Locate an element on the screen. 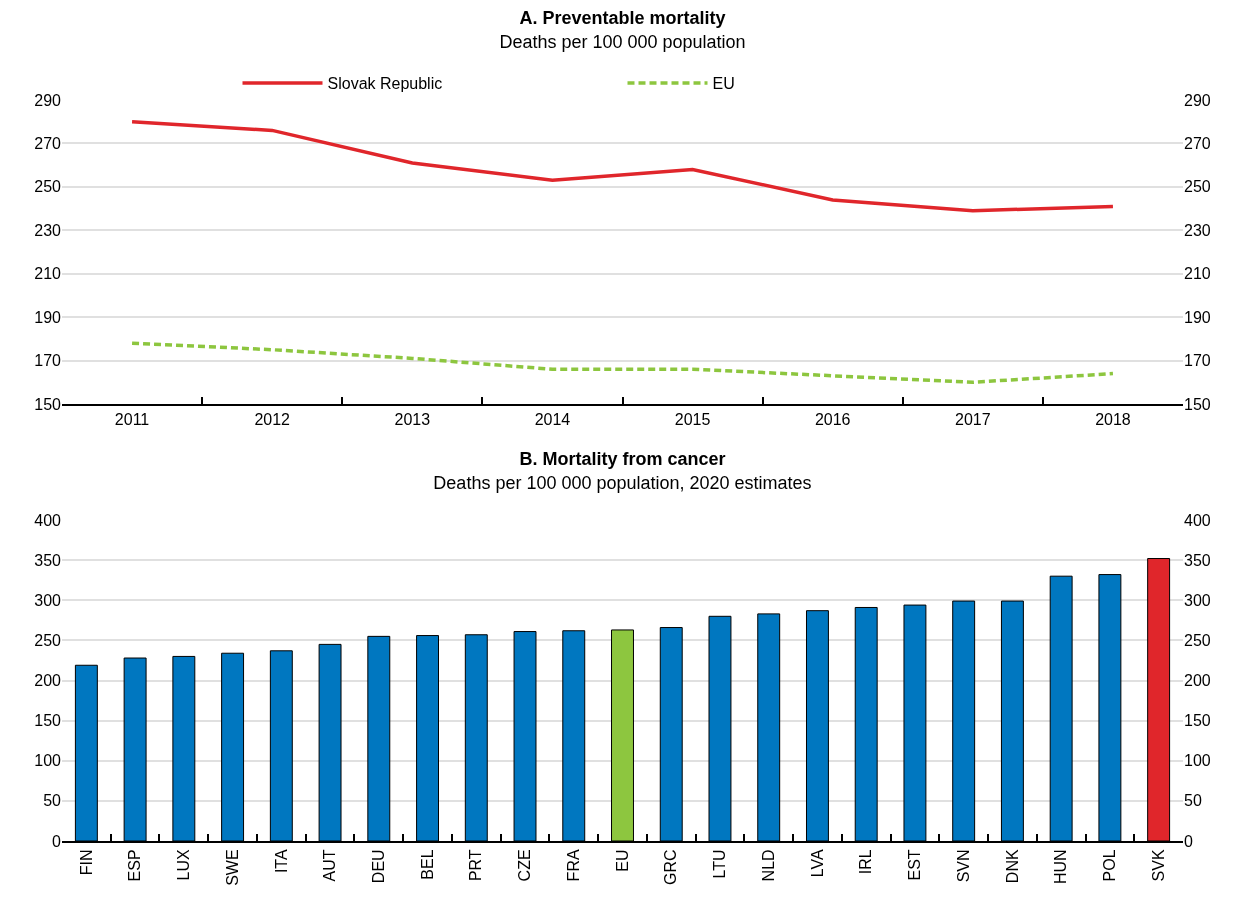 This screenshot has width=1245, height=901. y2-tick-label: 0 is located at coordinates (1188, 841).